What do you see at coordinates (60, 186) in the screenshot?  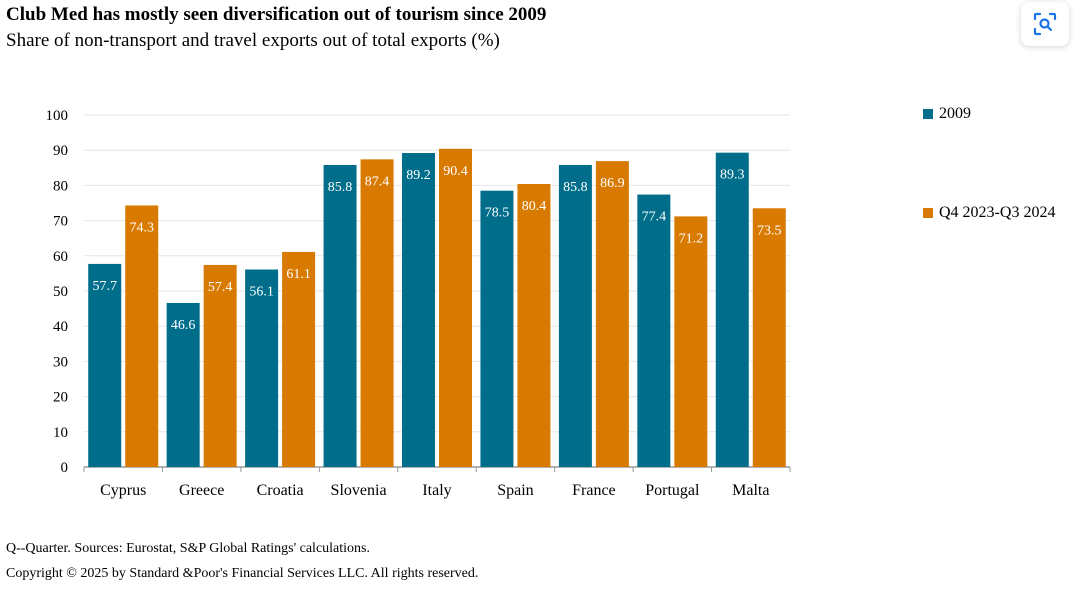 I see `y-tick-label: 80` at bounding box center [60, 186].